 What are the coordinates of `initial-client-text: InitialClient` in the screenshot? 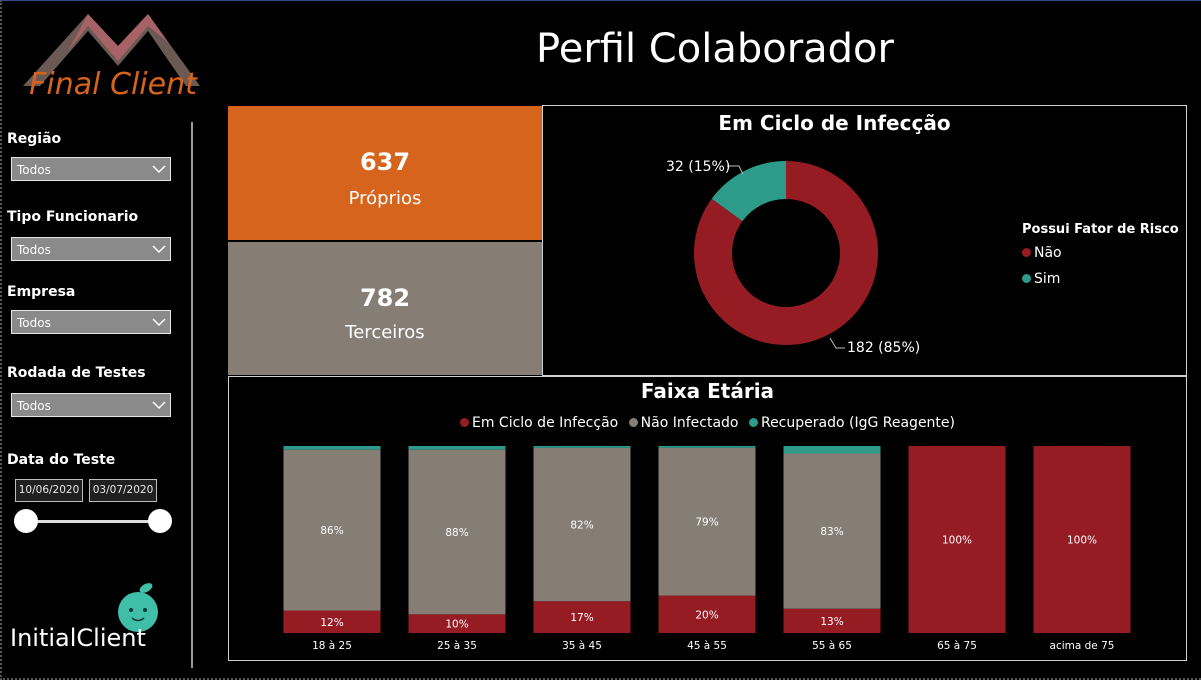 It's located at (78, 638).